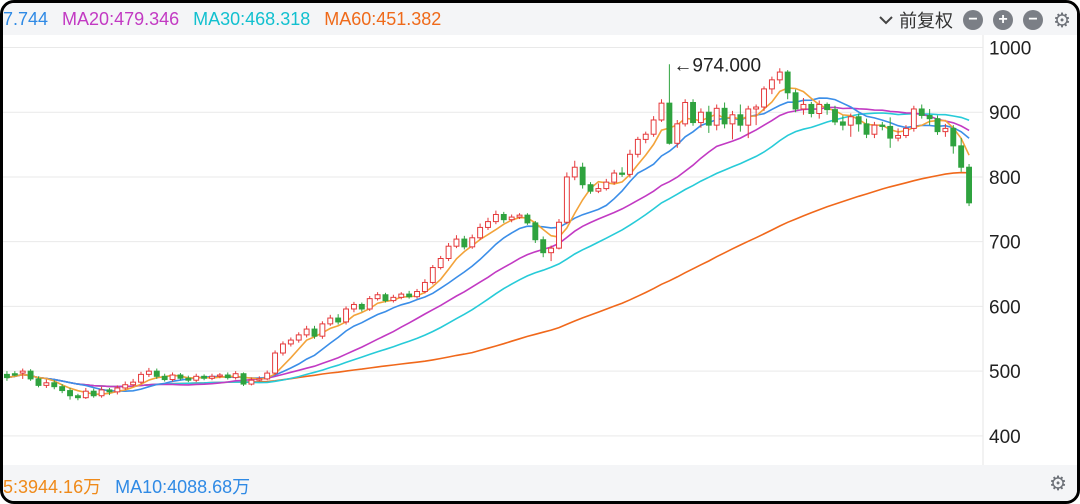  What do you see at coordinates (26, 19) in the screenshot?
I see `ma-legend-item: 7.744` at bounding box center [26, 19].